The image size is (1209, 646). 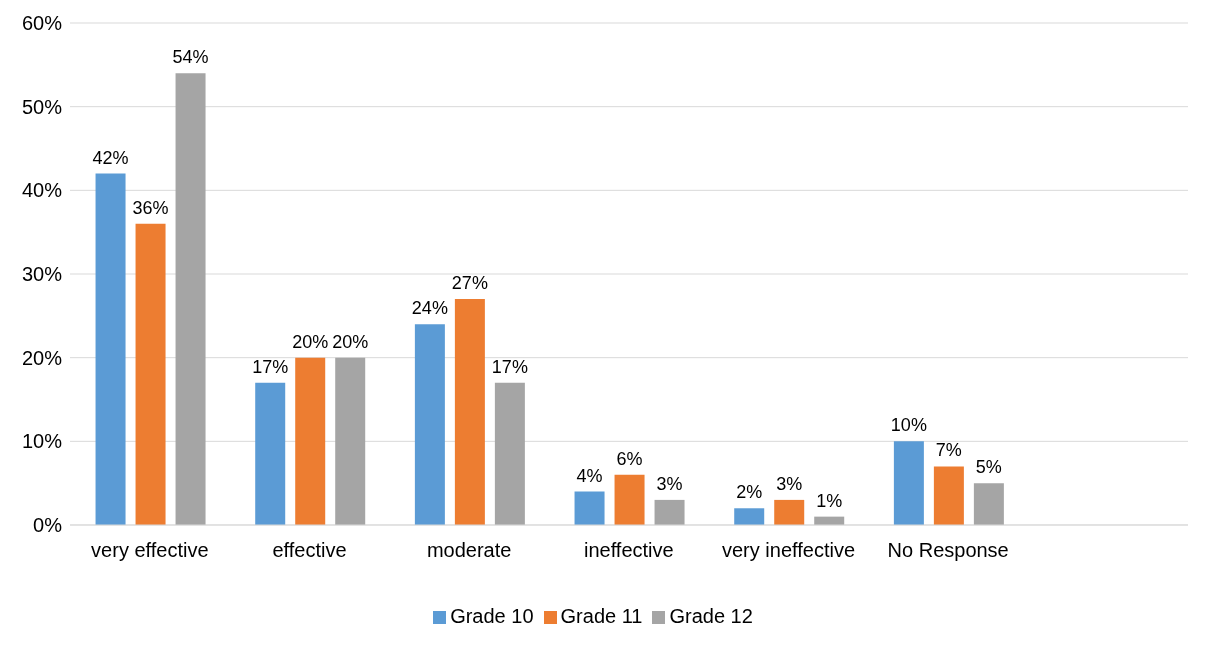 What do you see at coordinates (629, 458) in the screenshot?
I see `data-label: 6%` at bounding box center [629, 458].